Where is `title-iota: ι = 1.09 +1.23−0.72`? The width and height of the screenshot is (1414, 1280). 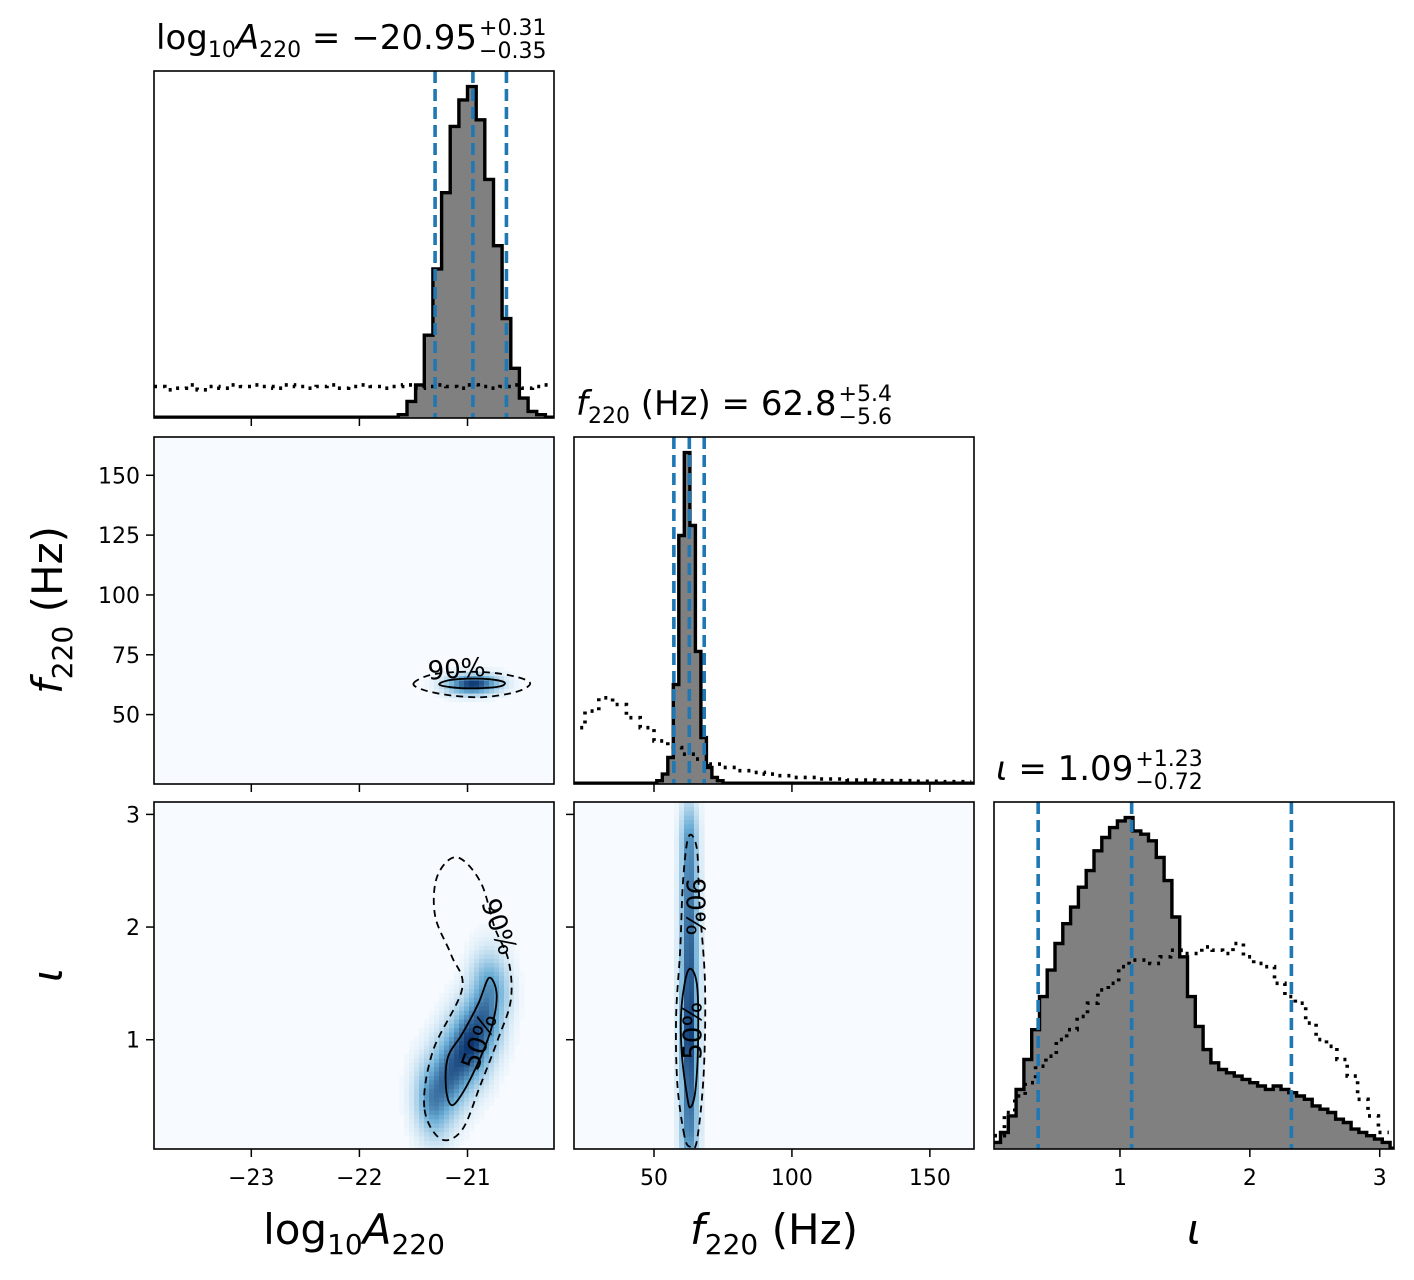
title-iota: ι = 1.09 +1.23−0.72 is located at coordinates (1099, 771).